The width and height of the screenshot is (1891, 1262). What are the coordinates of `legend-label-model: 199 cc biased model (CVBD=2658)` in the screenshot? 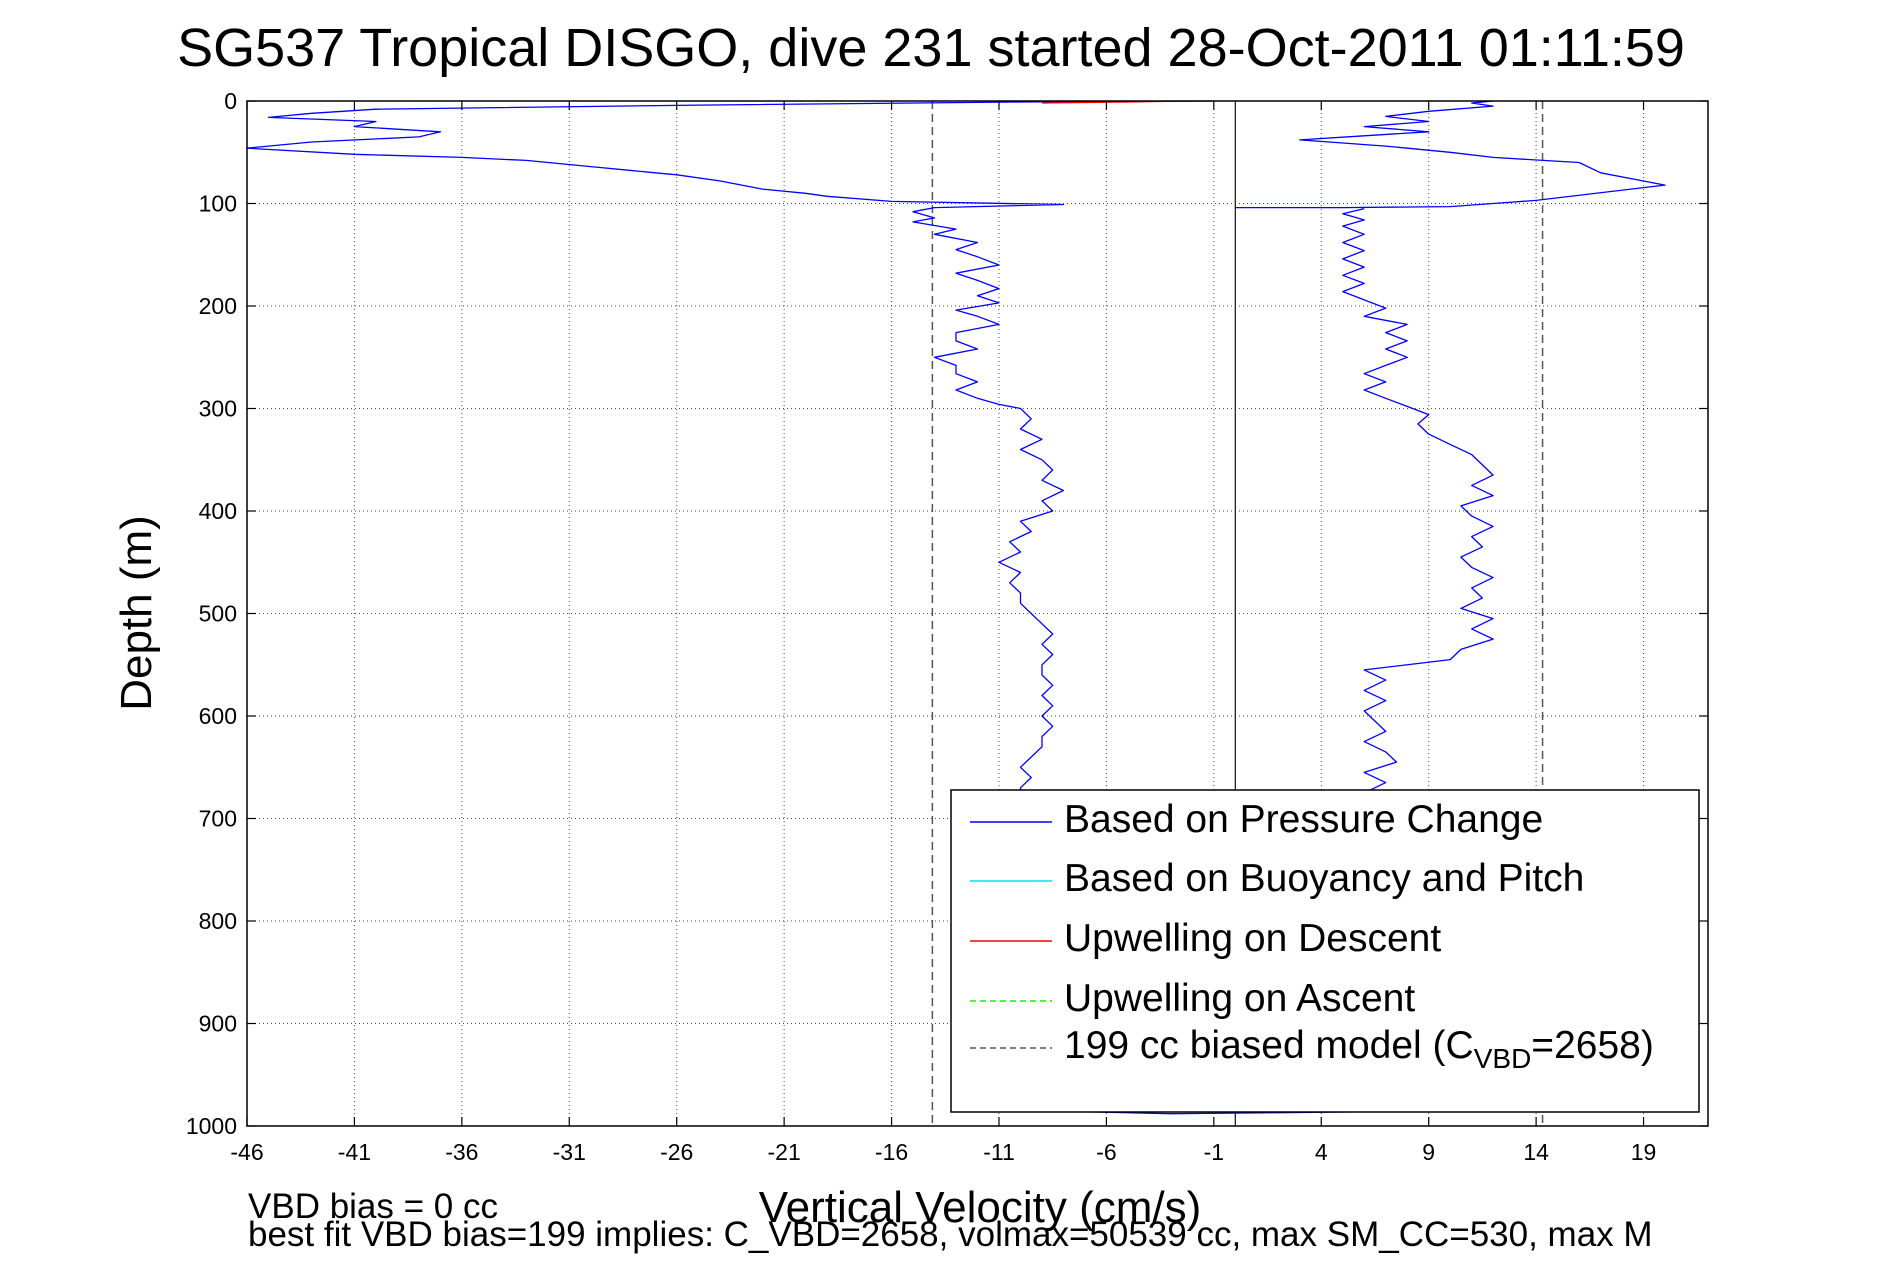 It's located at (1359, 1049).